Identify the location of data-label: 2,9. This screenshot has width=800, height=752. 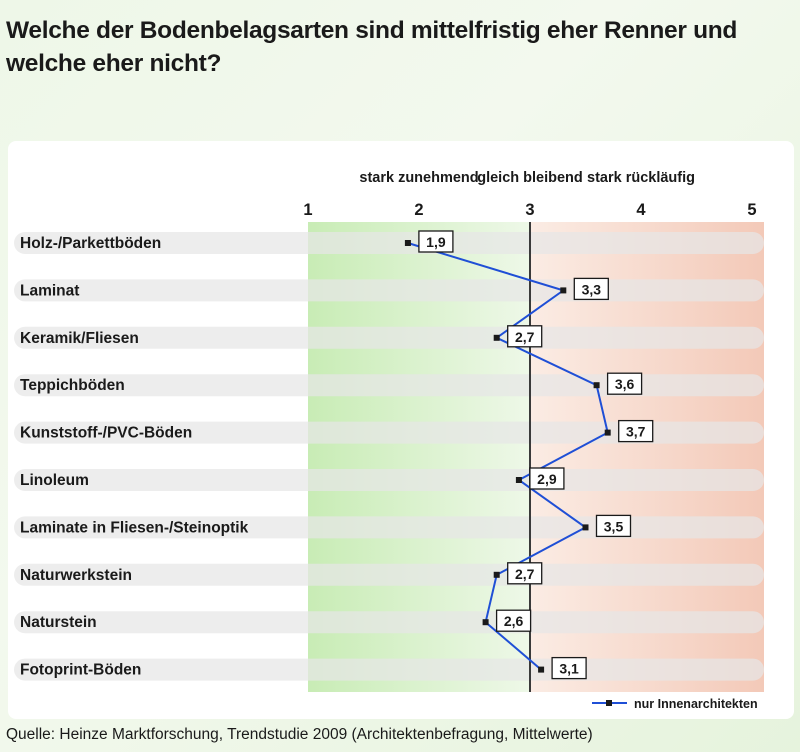
(547, 479).